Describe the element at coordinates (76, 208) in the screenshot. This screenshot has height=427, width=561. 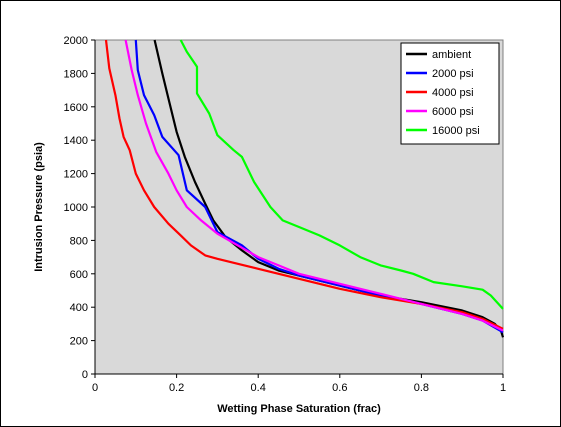
I see `y-tick-label: 1000` at that location.